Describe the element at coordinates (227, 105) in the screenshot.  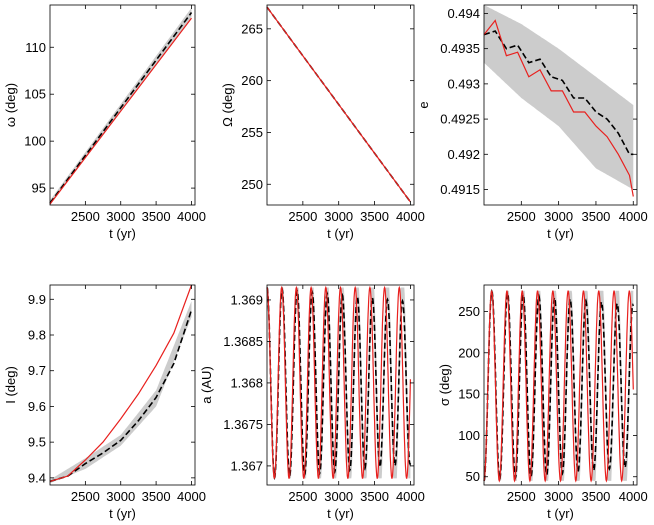
I see `y-axis-label: Ω (deg)` at that location.